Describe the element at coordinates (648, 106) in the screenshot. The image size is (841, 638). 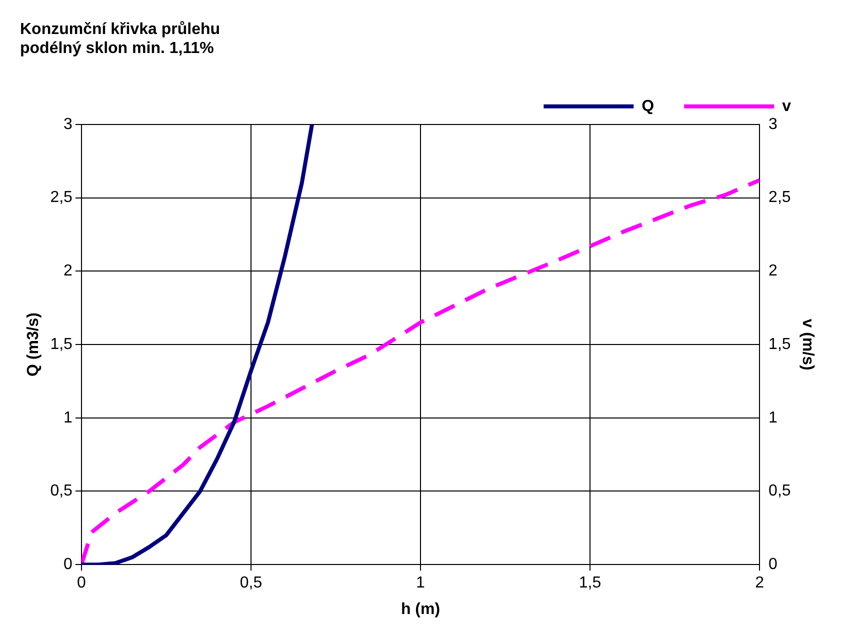
I see `text: Q` at that location.